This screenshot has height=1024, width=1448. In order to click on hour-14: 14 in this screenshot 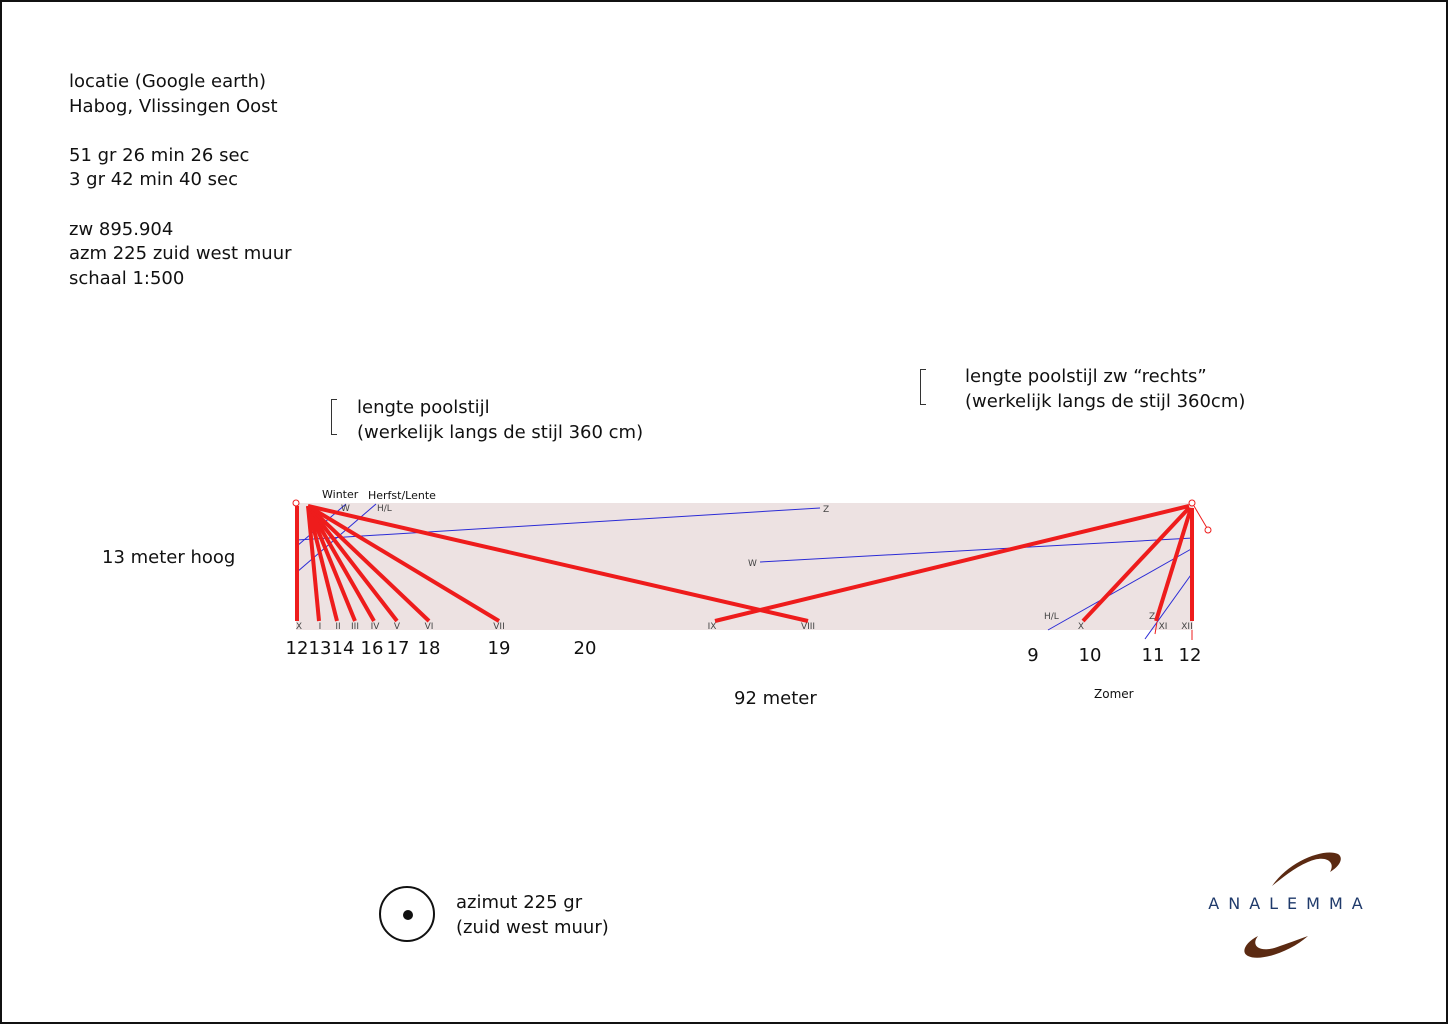, I will do `click(343, 648)`.